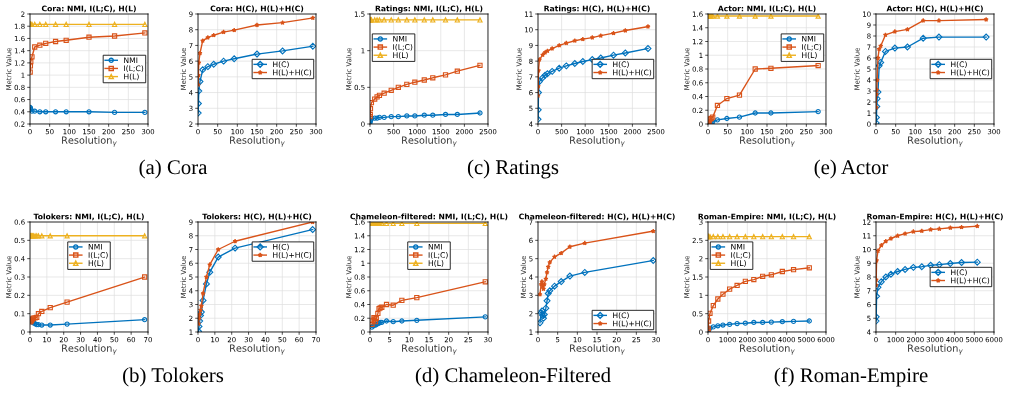 Image resolution: width=1018 pixels, height=412 pixels. I want to click on text: (d) Chameleon-Filtered, so click(513, 377).